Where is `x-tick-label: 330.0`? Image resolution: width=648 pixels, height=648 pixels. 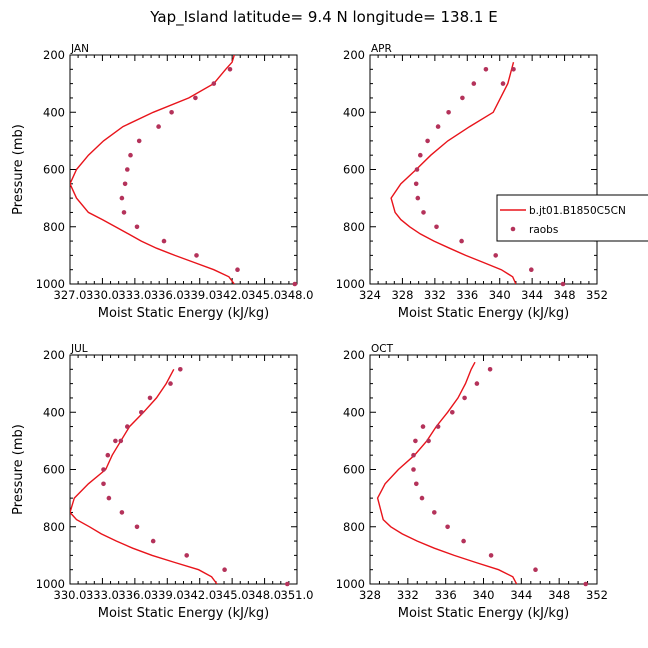 x-tick-label: 330.0 is located at coordinates (102, 295).